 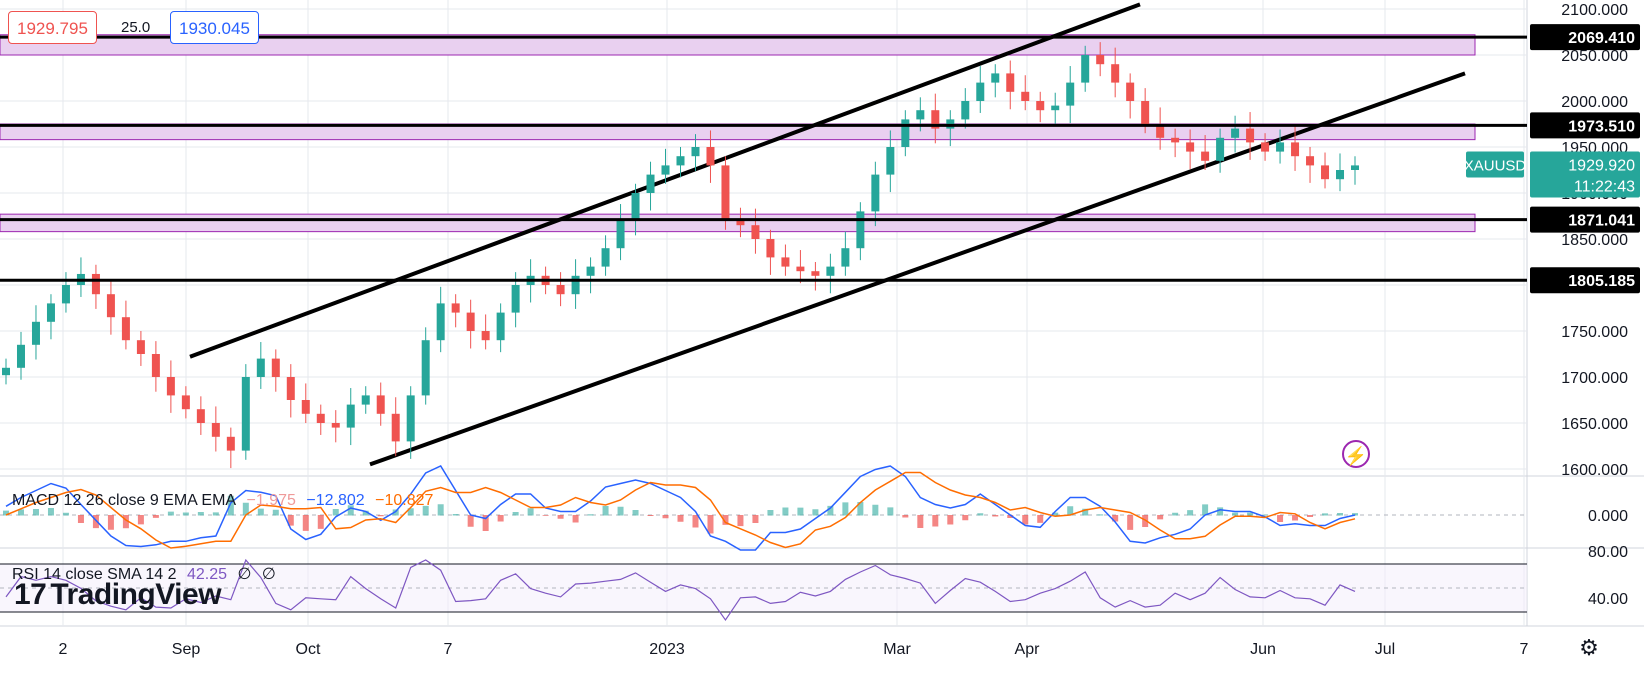 I want to click on last-price-box, so click(x=1585, y=174).